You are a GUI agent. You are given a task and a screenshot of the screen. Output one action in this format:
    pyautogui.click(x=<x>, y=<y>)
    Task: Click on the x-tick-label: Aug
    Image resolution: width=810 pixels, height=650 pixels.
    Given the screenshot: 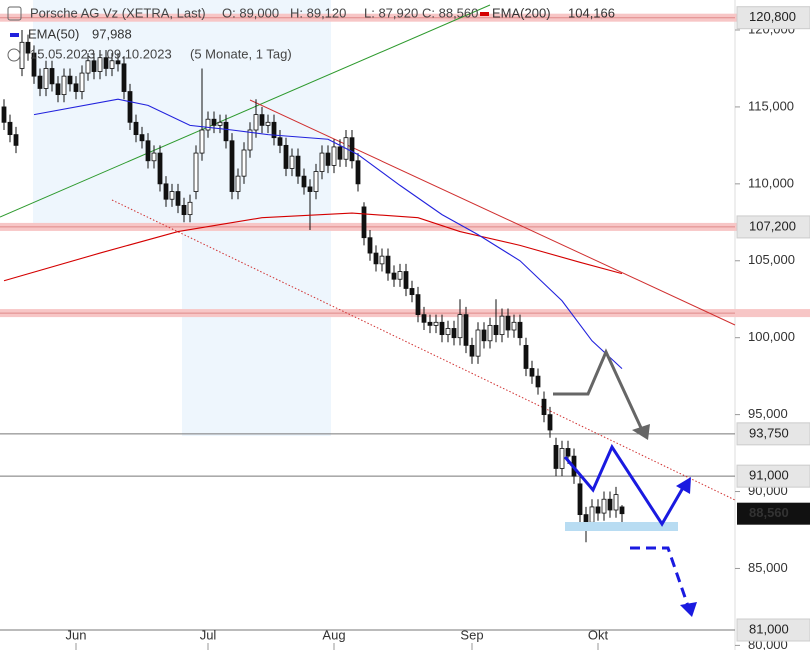 What is the action you would take?
    pyautogui.click(x=333, y=634)
    